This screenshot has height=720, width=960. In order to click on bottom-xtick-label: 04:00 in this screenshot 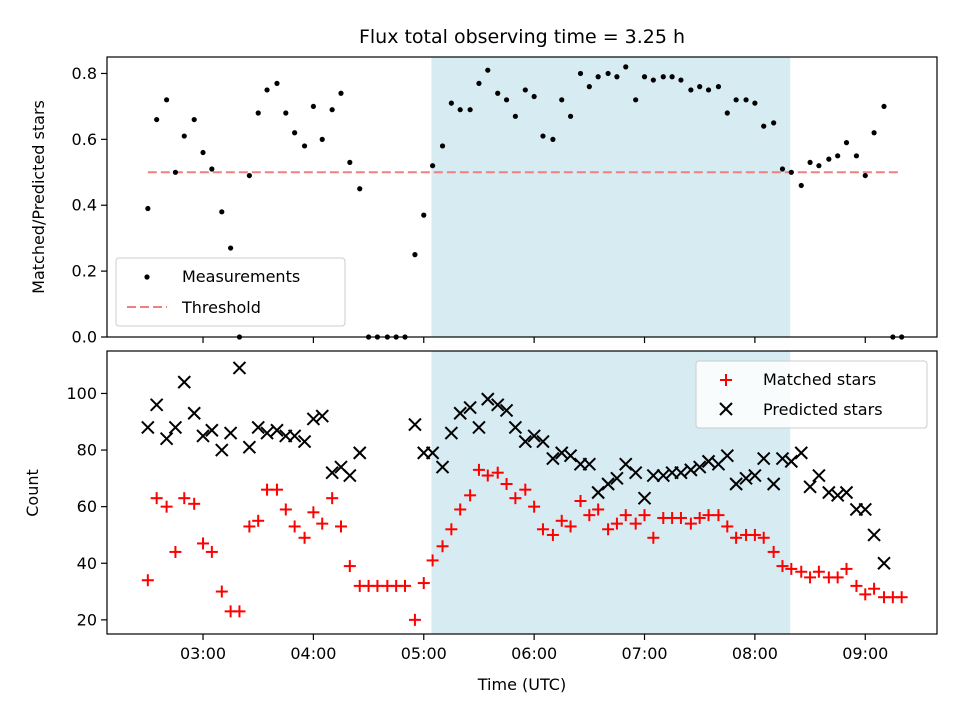, I will do `click(313, 653)`.